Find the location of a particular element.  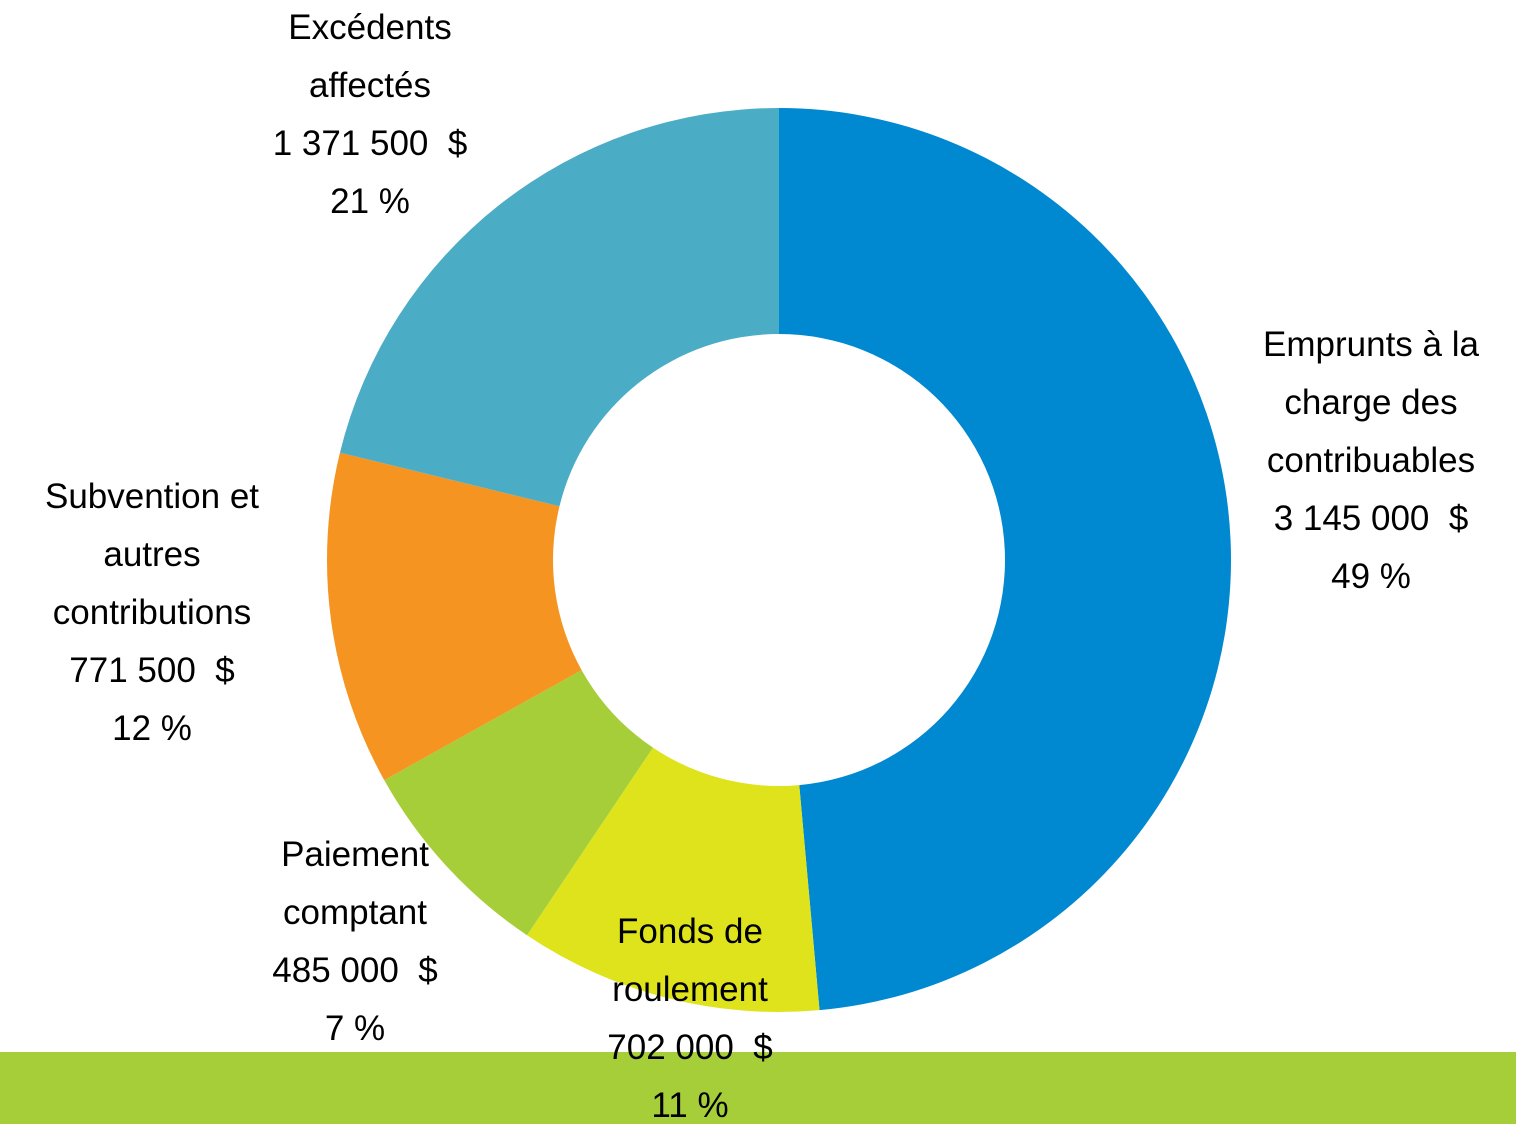

value-label: 771 500 $ is located at coordinates (152, 670).